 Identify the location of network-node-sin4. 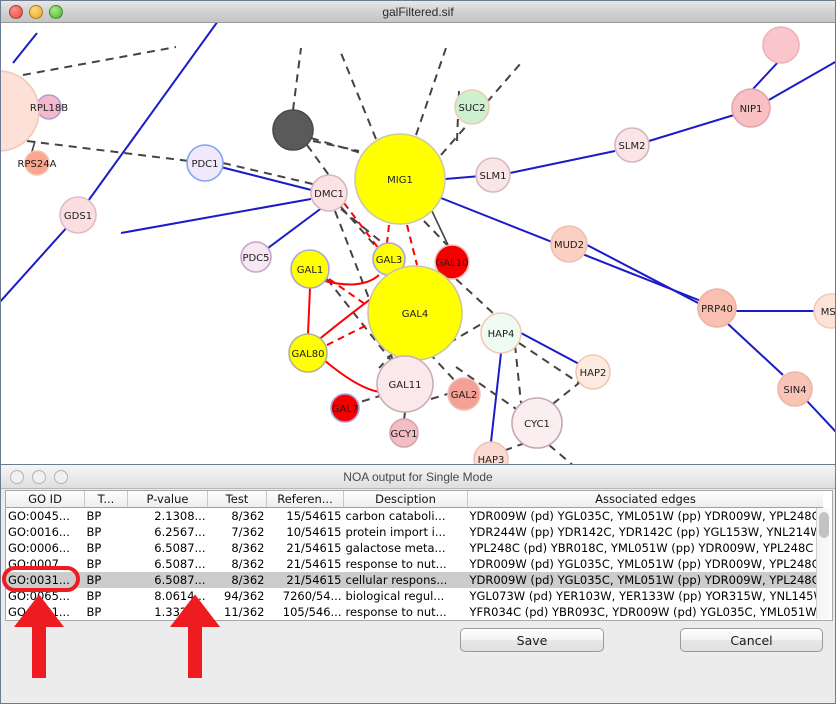
(795, 389).